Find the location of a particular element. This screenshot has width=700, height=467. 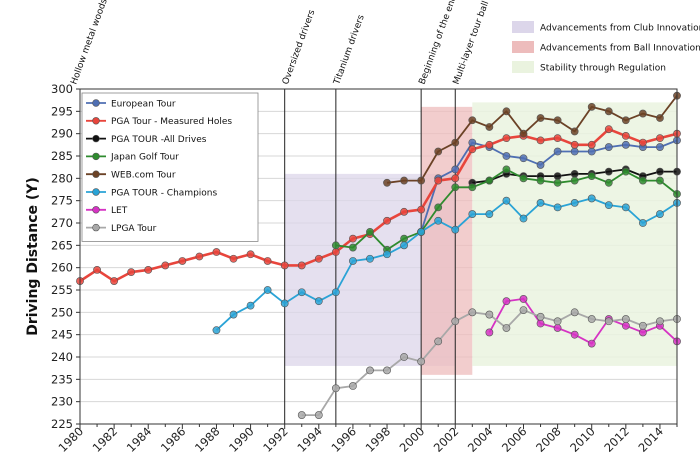

y-tick-label: 240 is located at coordinates (62, 357).